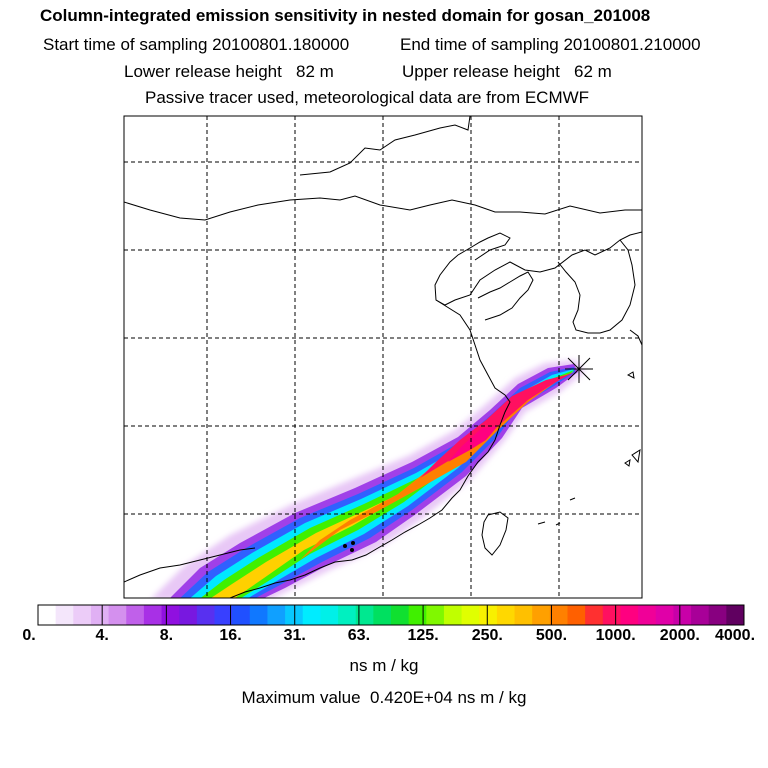  I want to click on colorbar-tick-label: 8., so click(166, 635).